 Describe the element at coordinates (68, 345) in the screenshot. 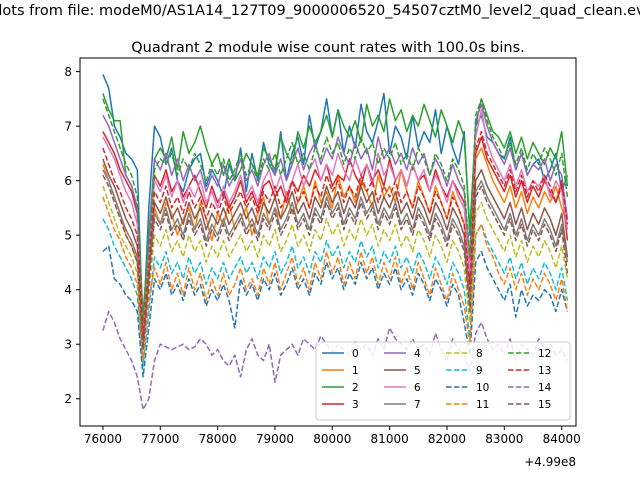

I see `y-tick-label: 3` at that location.